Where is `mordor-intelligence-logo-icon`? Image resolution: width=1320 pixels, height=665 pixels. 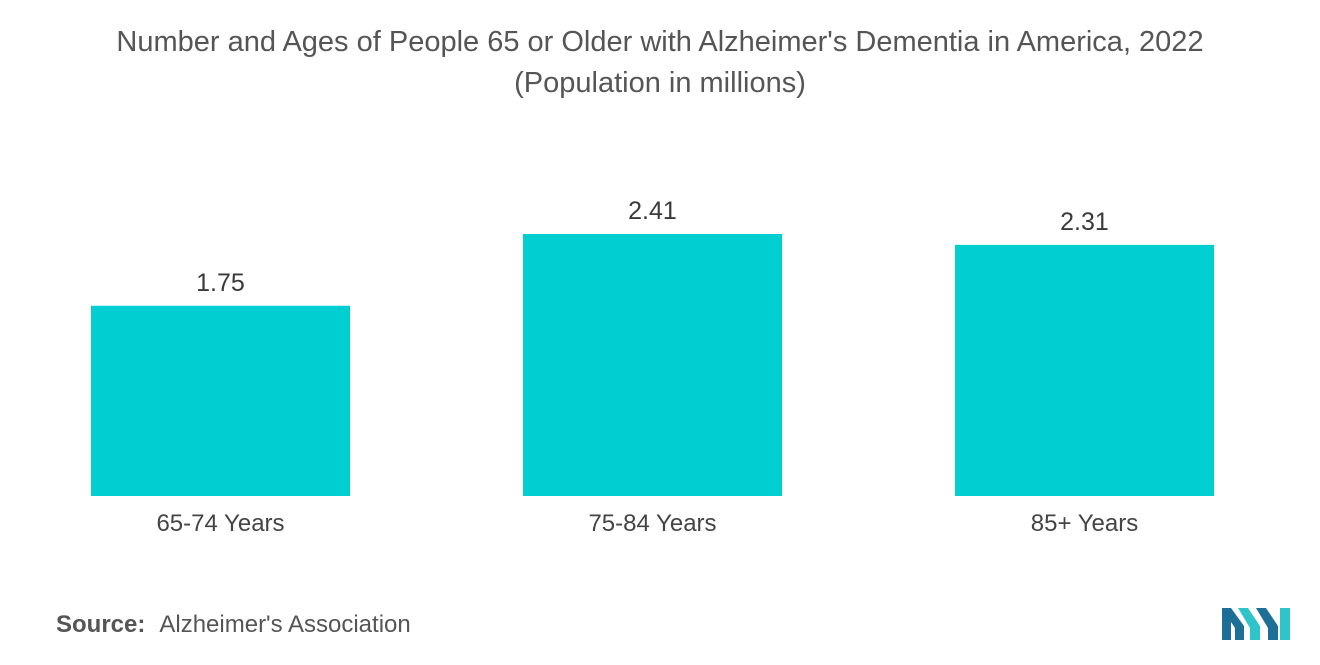 mordor-intelligence-logo-icon is located at coordinates (1256, 624).